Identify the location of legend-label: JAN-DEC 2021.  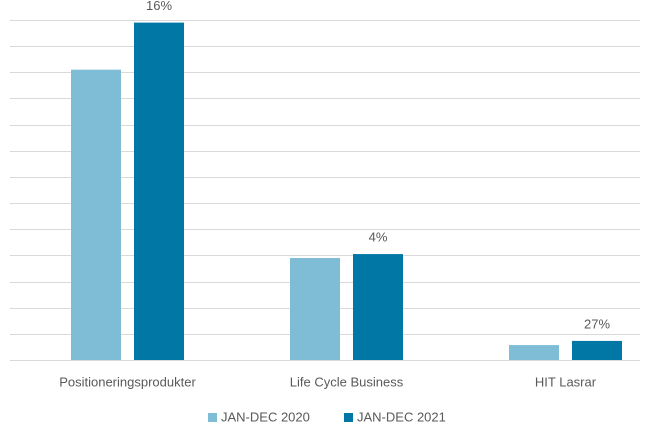
(401, 416).